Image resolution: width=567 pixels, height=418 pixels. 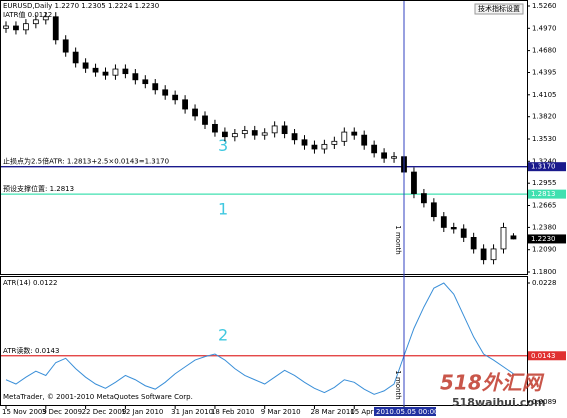 What do you see at coordinates (544, 73) in the screenshot?
I see `y-tick-label: 1.4395` at bounding box center [544, 73].